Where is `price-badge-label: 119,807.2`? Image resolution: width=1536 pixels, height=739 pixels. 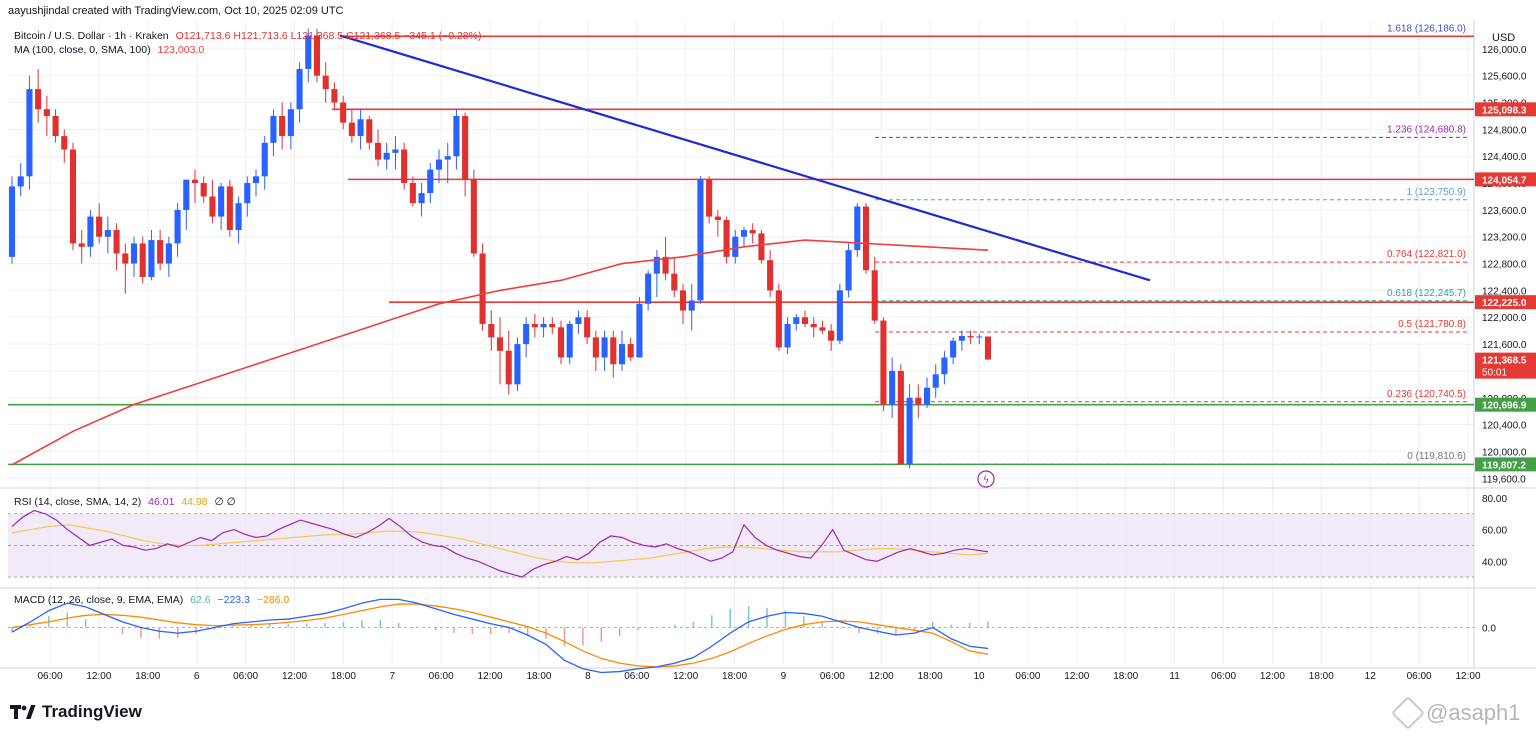
price-badge-label: 119,807.2 is located at coordinates (1504, 465).